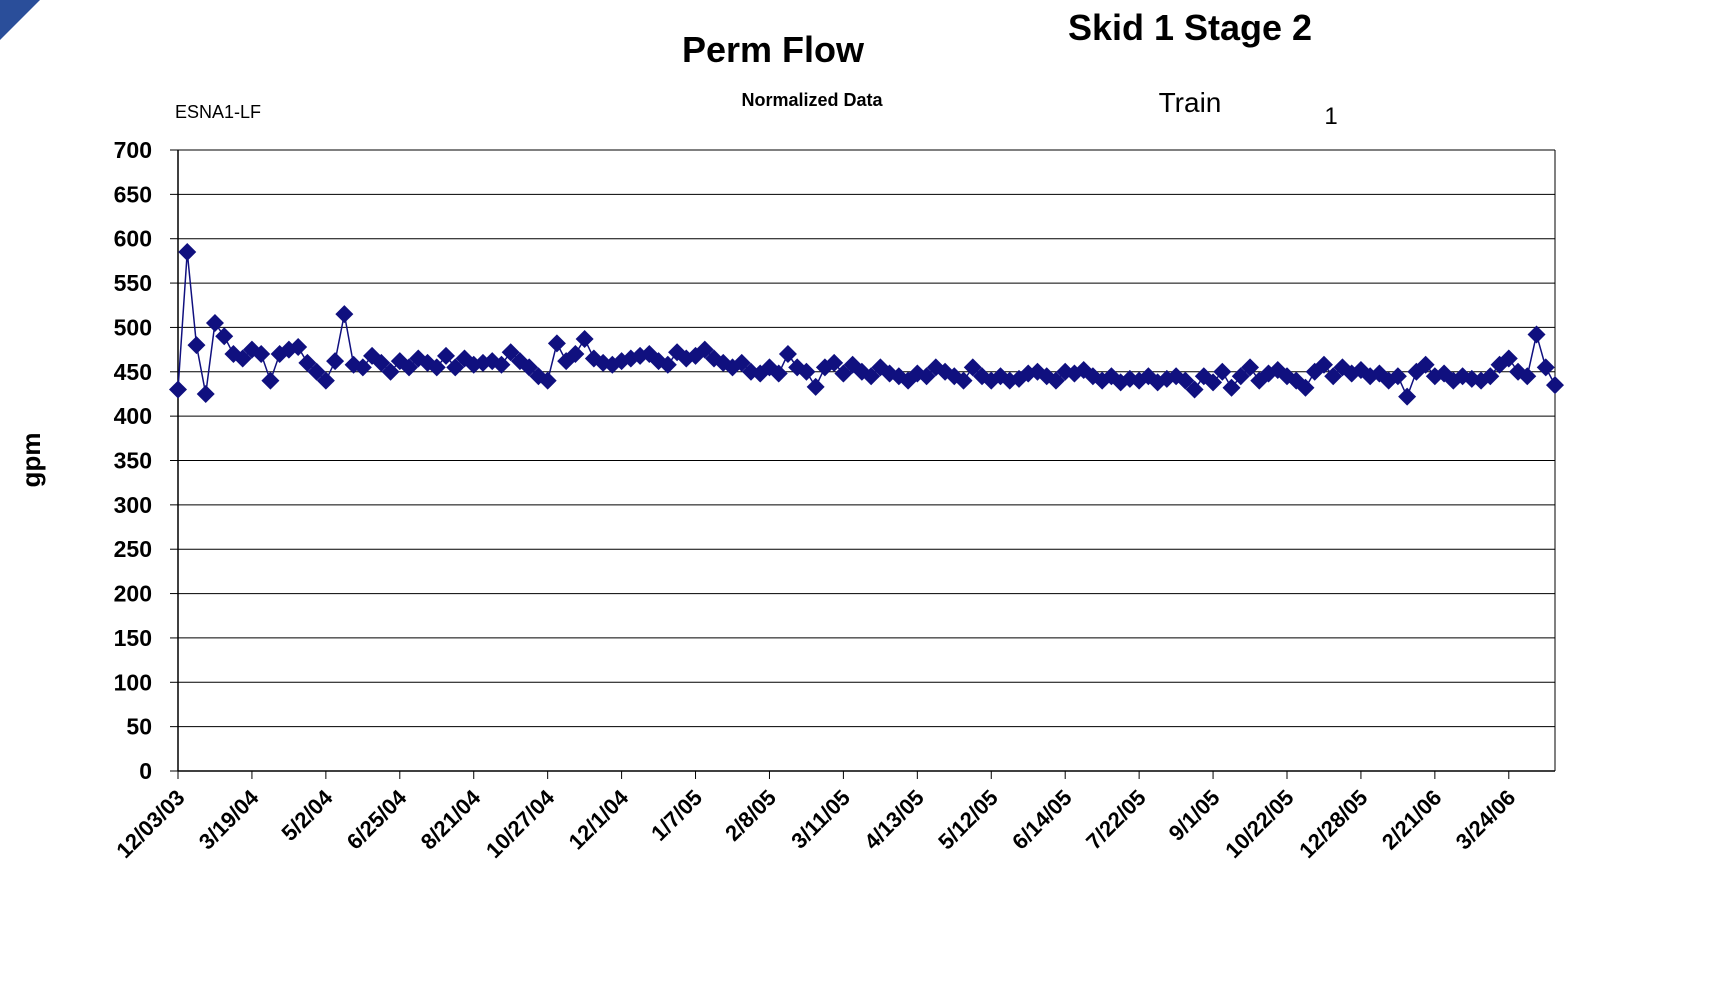 Image resolution: width=1716 pixels, height=997 pixels. Describe the element at coordinates (133, 150) in the screenshot. I see `y-tick-label: 700` at that location.